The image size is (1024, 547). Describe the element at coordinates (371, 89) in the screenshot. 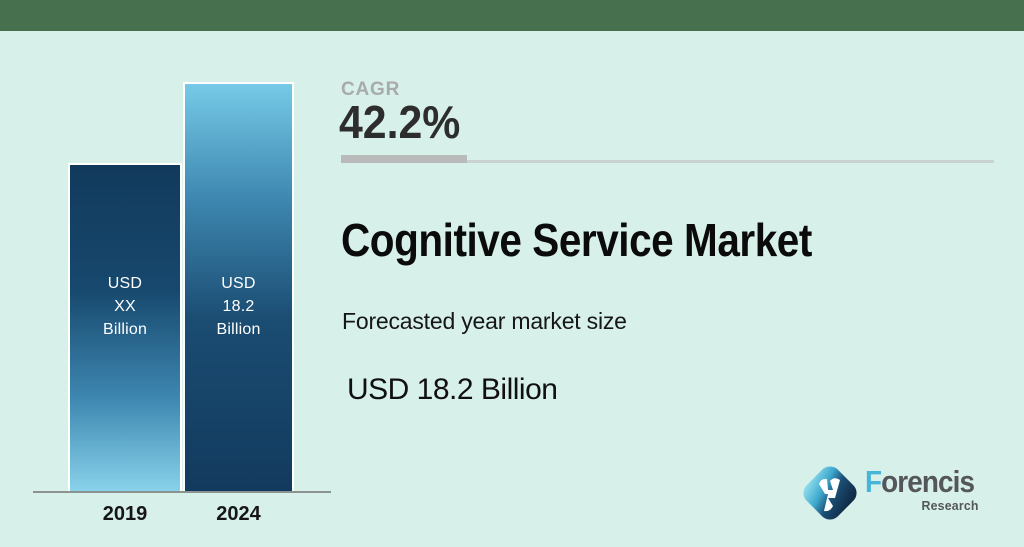

I see `cagr-label: CAGR` at that location.